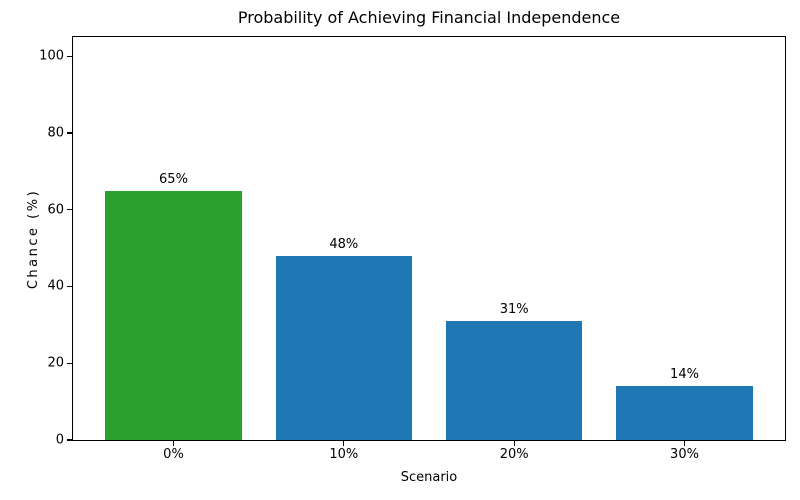  Describe the element at coordinates (55, 210) in the screenshot. I see `y-tick-label: 60` at that location.